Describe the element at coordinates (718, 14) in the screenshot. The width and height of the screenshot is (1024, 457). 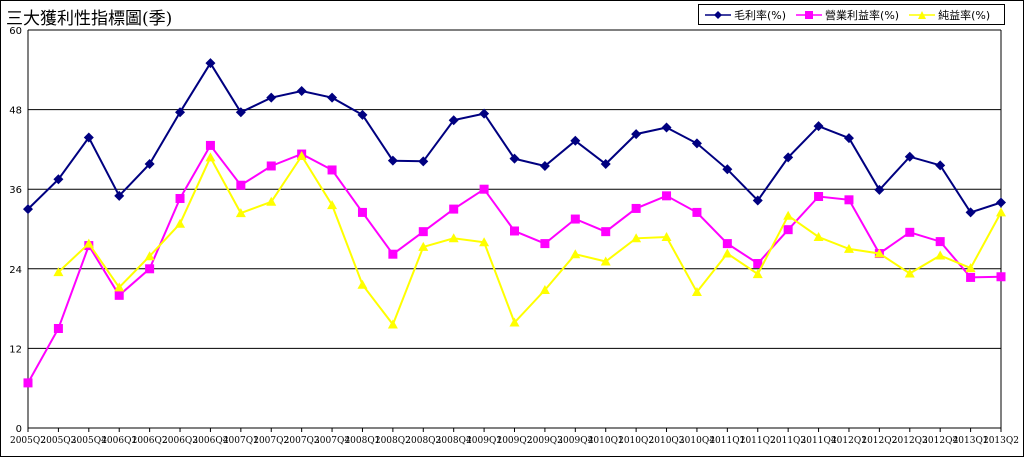
I see `legend-diamond-marker` at that location.